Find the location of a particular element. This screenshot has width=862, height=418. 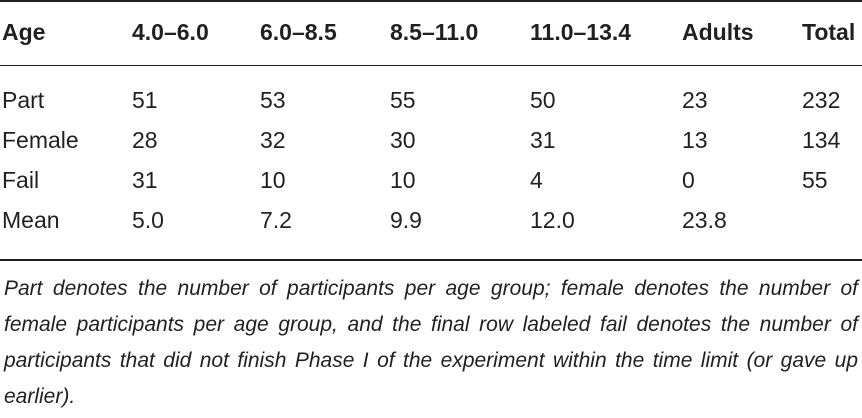

table-cell: 30 is located at coordinates (403, 140).